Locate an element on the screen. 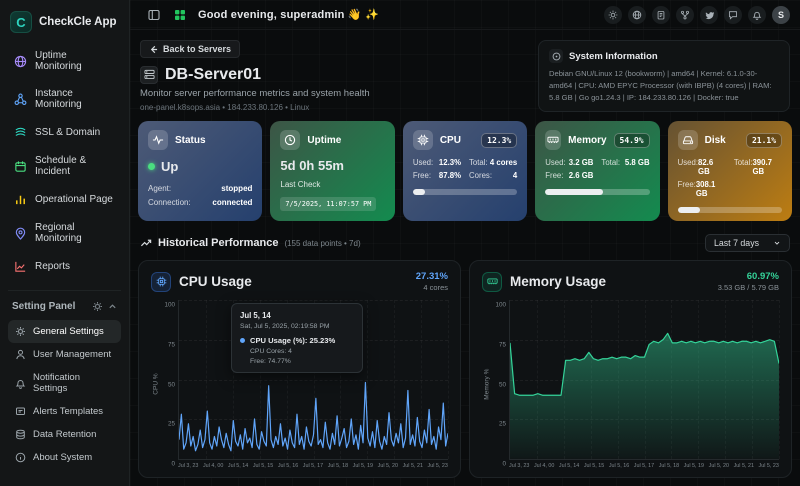 The height and width of the screenshot is (486, 800). sidebar-toggle-icon is located at coordinates (154, 15).